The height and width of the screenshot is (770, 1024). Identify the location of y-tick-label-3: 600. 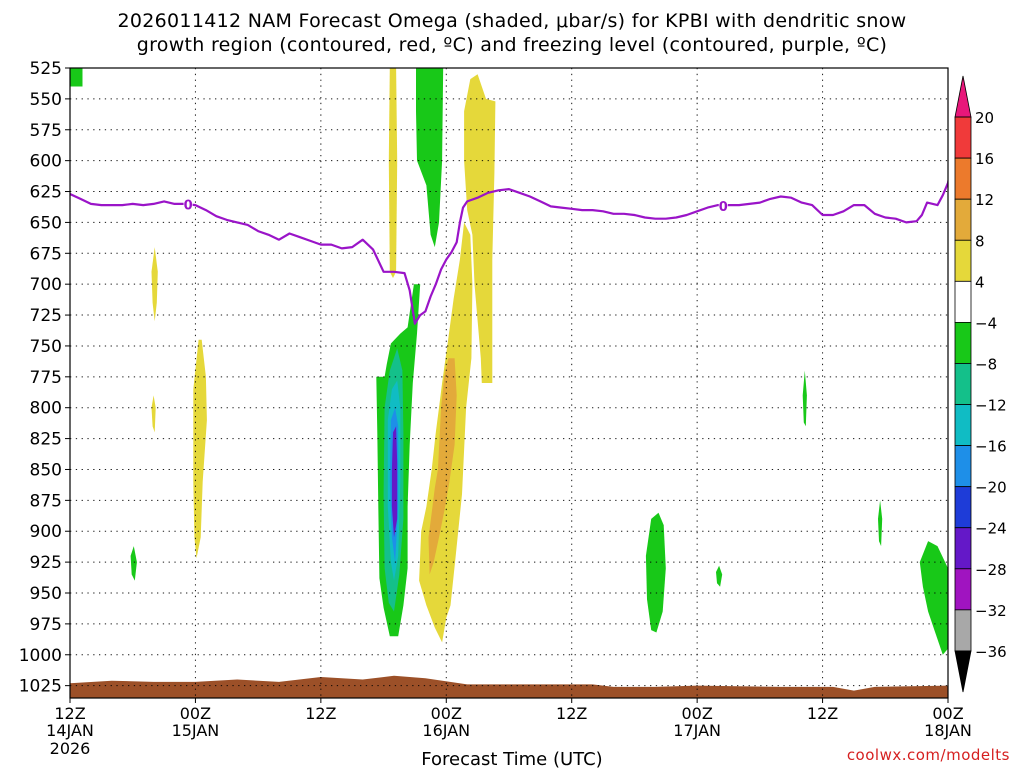
(46, 162).